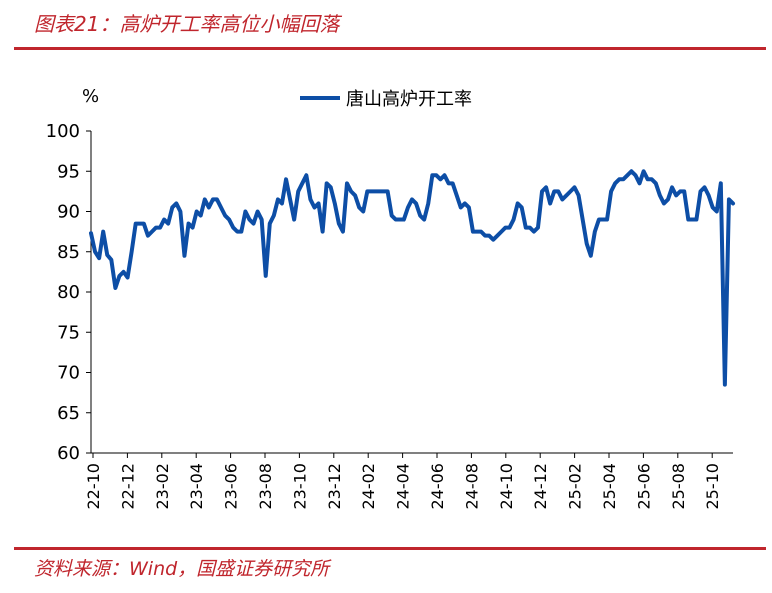 This screenshot has width=772, height=593. Describe the element at coordinates (334, 486) in the screenshot. I see `x-tick-label: 23-12` at that location.